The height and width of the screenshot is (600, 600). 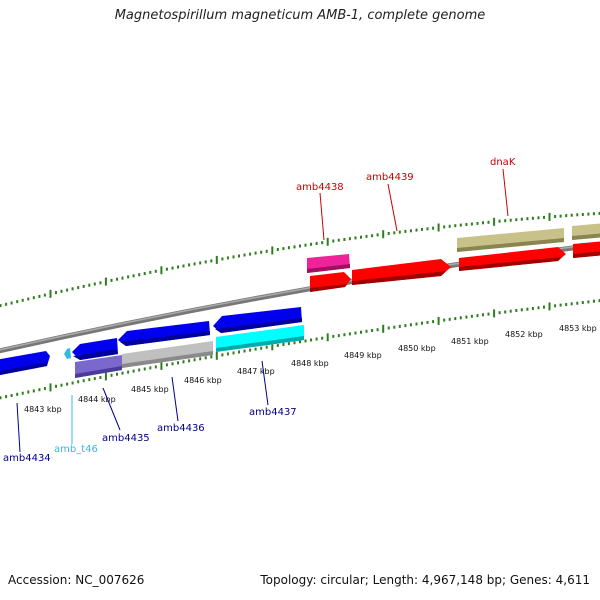 I want to click on gene-feature-amb4438-cds, so click(x=328, y=263).